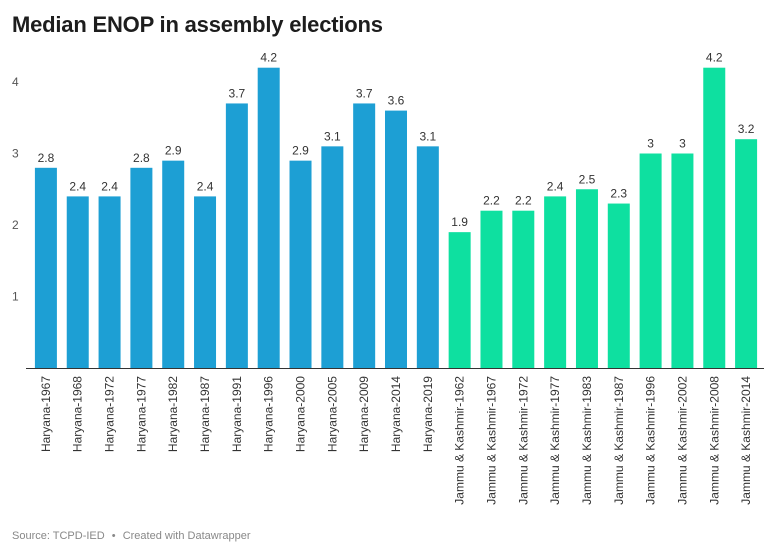 The height and width of the screenshot is (548, 775). What do you see at coordinates (110, 414) in the screenshot?
I see `x-tick-label: Haryana-1972` at bounding box center [110, 414].